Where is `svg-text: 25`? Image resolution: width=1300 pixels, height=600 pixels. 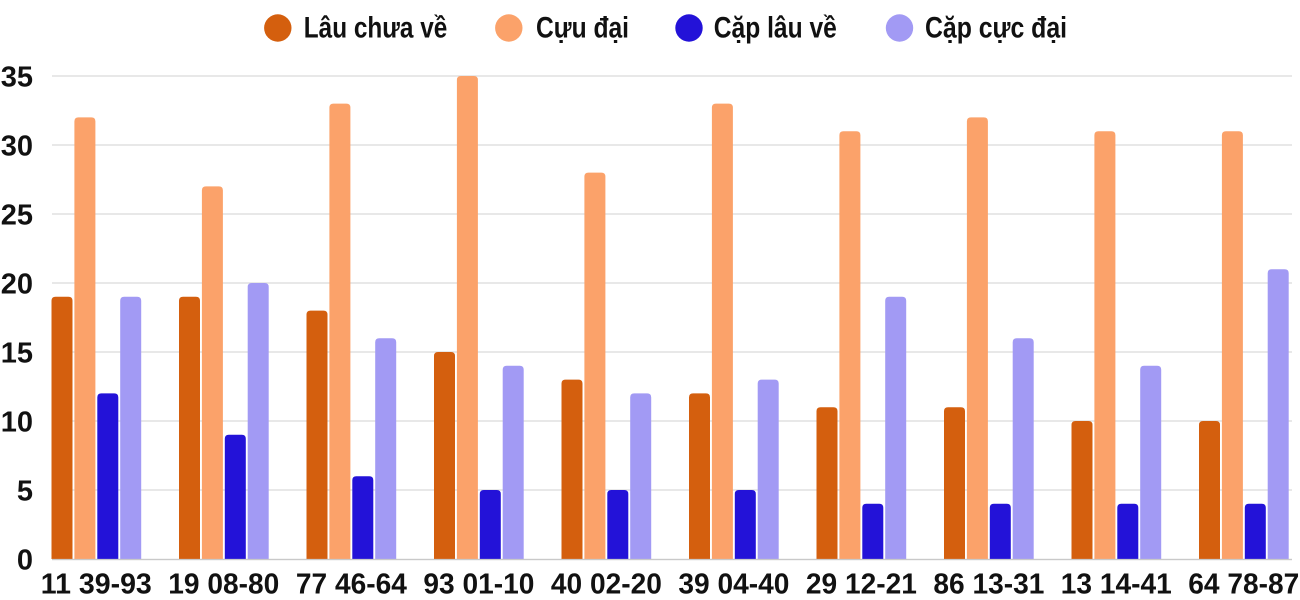 svg-text: 25 is located at coordinates (17, 216).